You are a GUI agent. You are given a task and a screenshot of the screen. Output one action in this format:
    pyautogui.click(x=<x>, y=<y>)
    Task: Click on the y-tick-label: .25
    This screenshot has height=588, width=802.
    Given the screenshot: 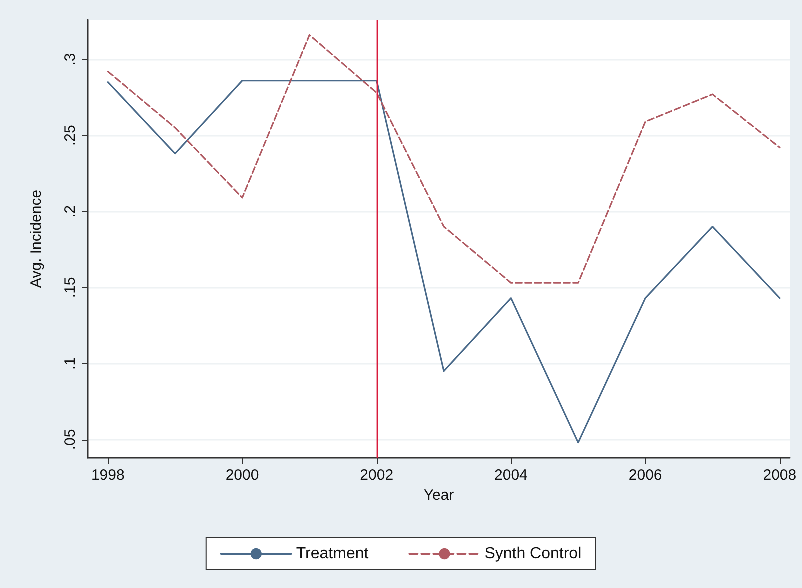 What is the action you would take?
    pyautogui.click(x=70, y=135)
    